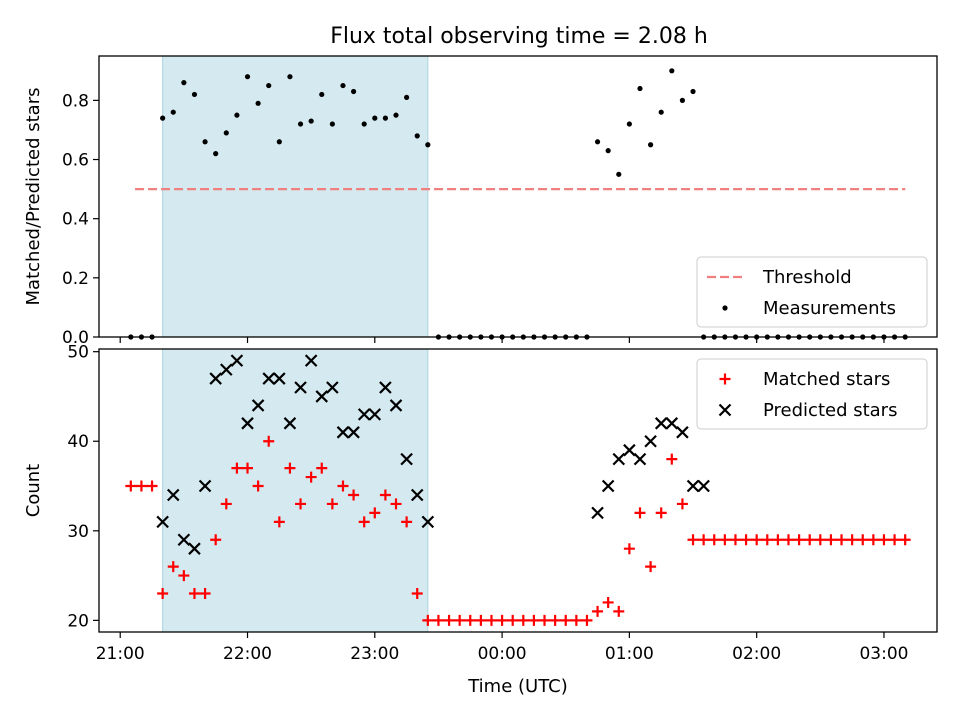  Describe the element at coordinates (78, 532) in the screenshot. I see `y-tick-label: 30` at that location.